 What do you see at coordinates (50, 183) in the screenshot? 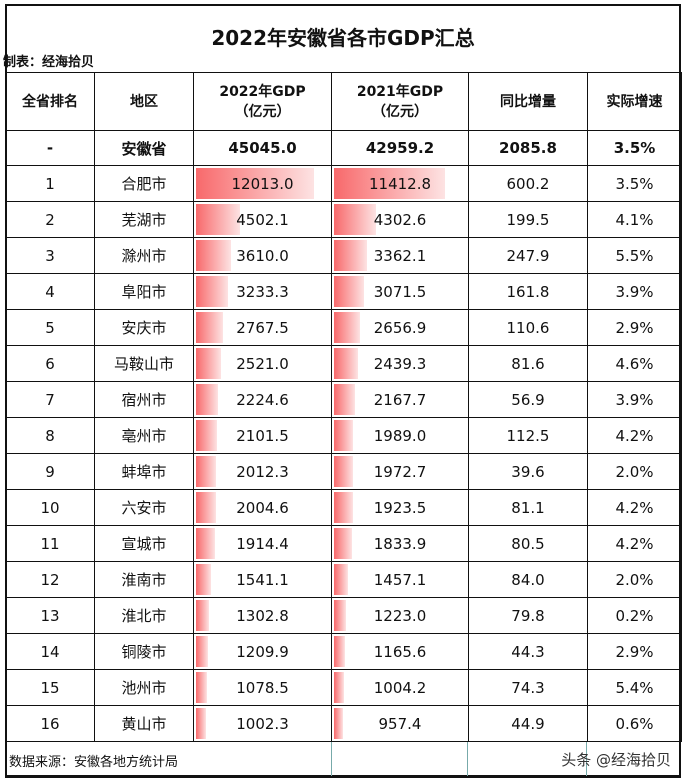
I see `cell-rank: 1` at bounding box center [50, 183].